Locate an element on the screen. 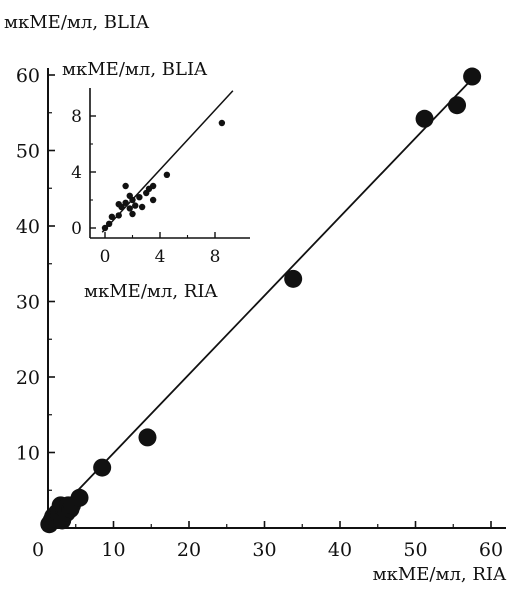  main-x-tick-label: 20 is located at coordinates (189, 550).